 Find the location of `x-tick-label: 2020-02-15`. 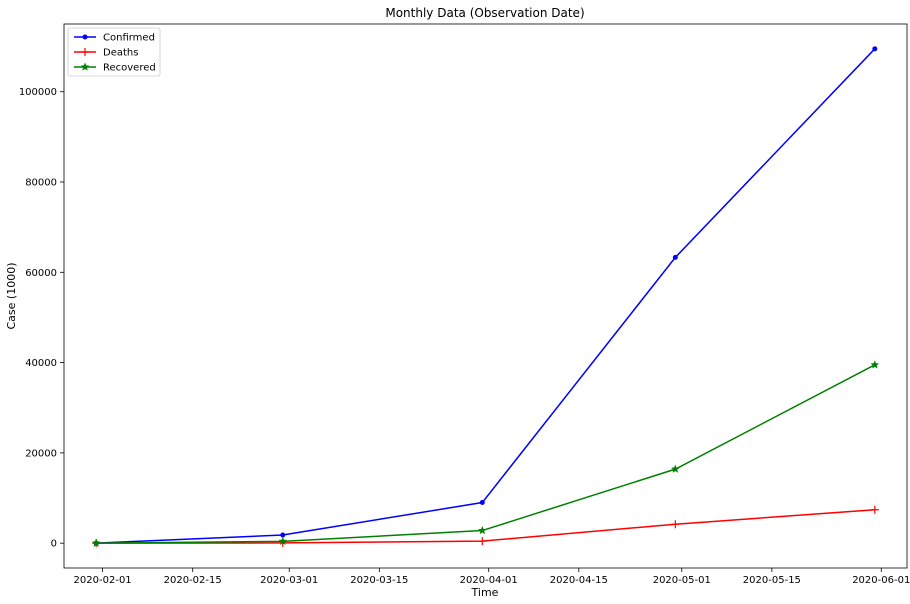

x-tick-label: 2020-02-15 is located at coordinates (193, 580).